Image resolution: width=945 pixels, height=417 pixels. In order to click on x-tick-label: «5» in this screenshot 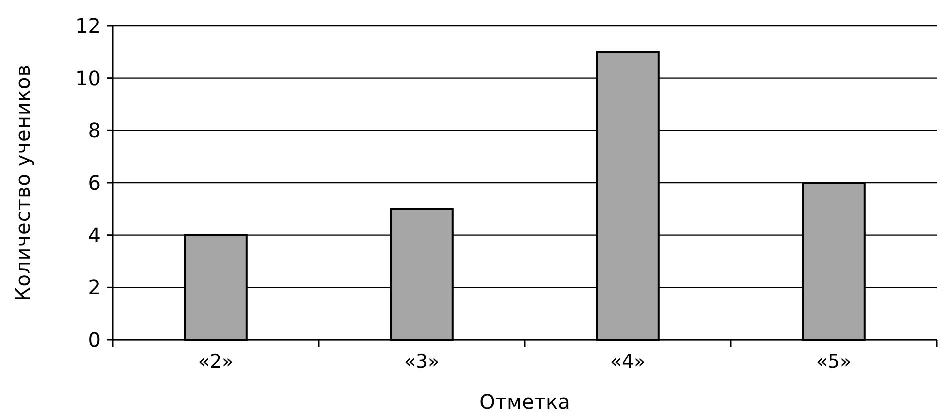, I will do `click(834, 362)`.